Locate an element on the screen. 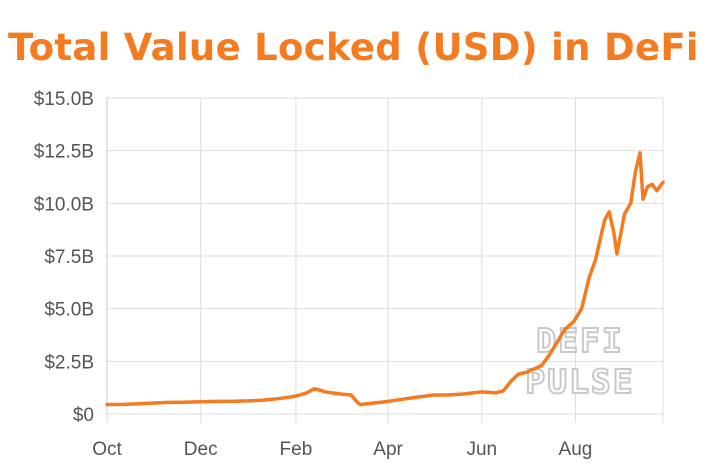  x-tick-label: Dec is located at coordinates (201, 449).